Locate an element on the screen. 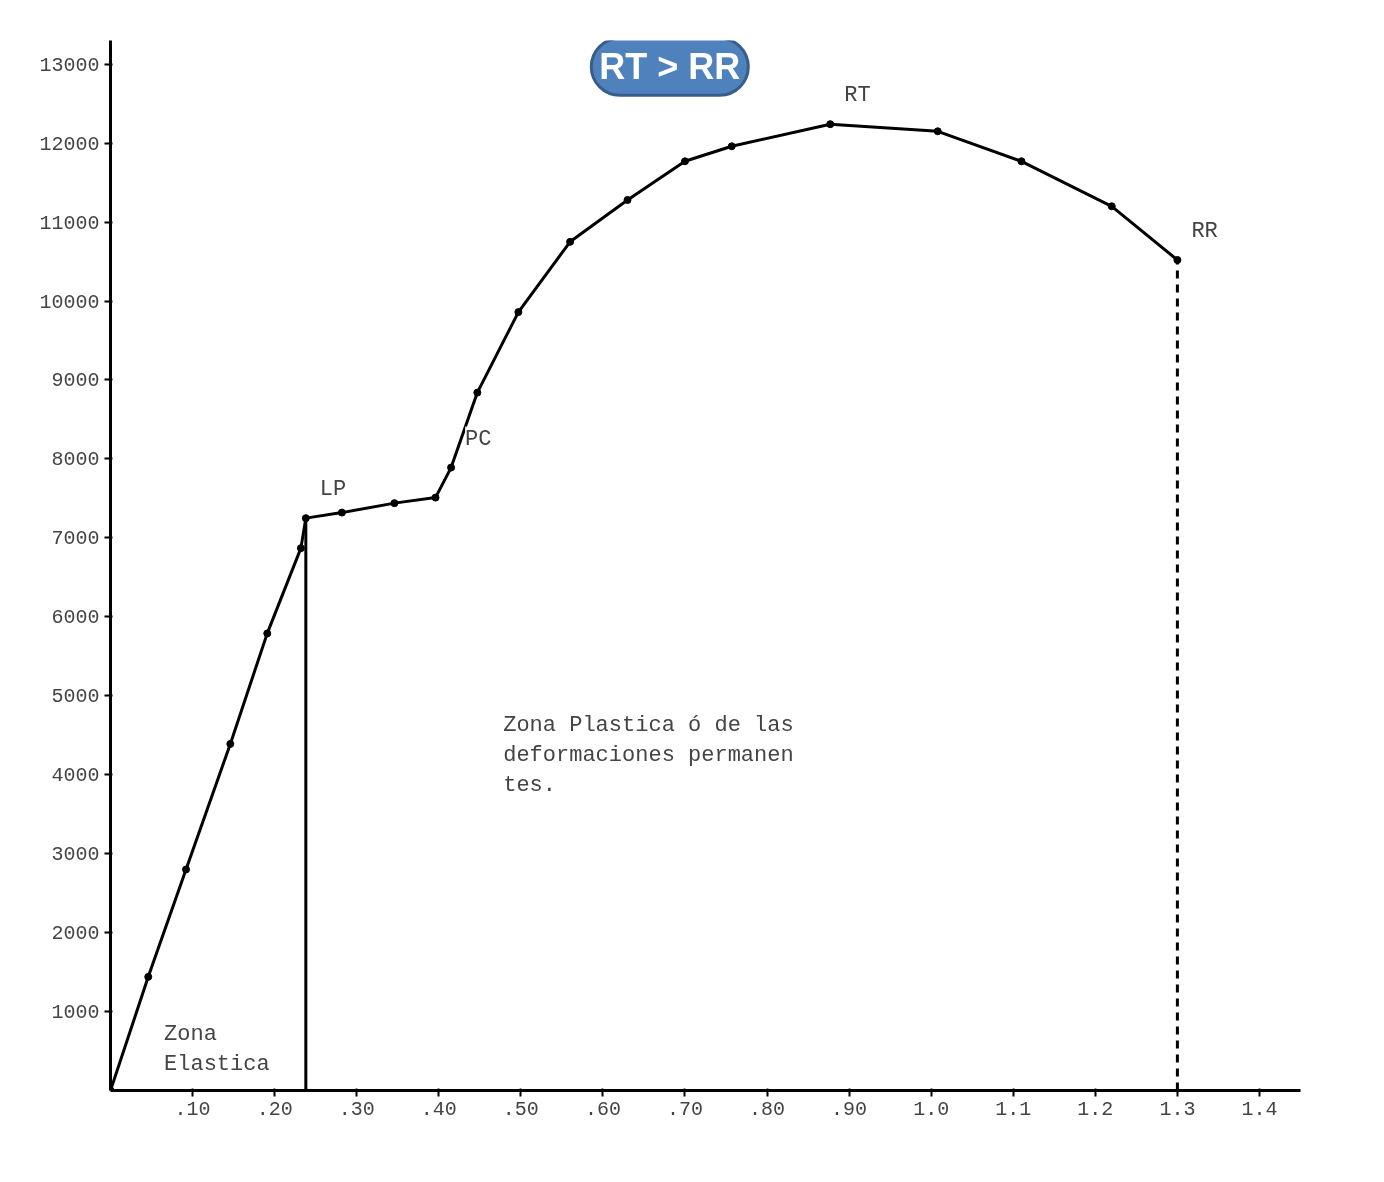 The height and width of the screenshot is (1182, 1384). annotation: Zona Plastica ó de las deformaciones permanen tes. is located at coordinates (648, 755).